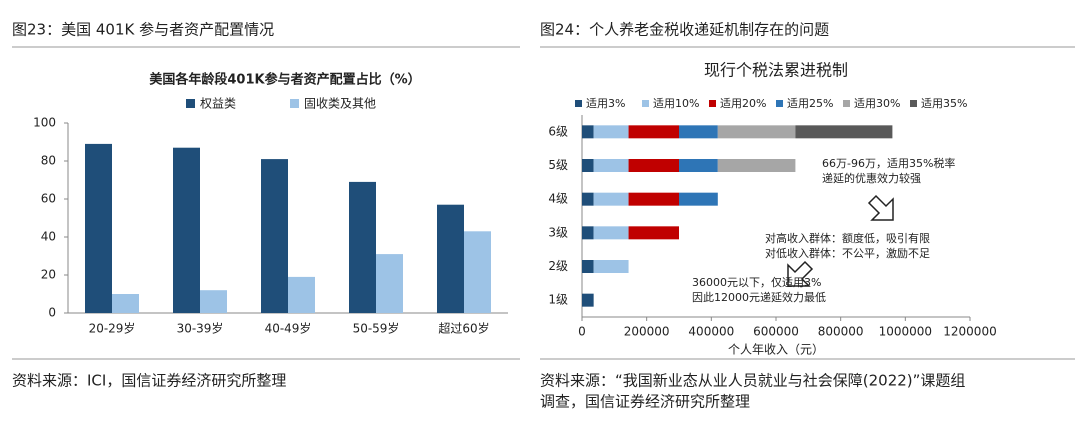 This screenshot has height=424, width=1080. Describe the element at coordinates (48, 237) in the screenshot. I see `y-tick-label: 40` at that location.